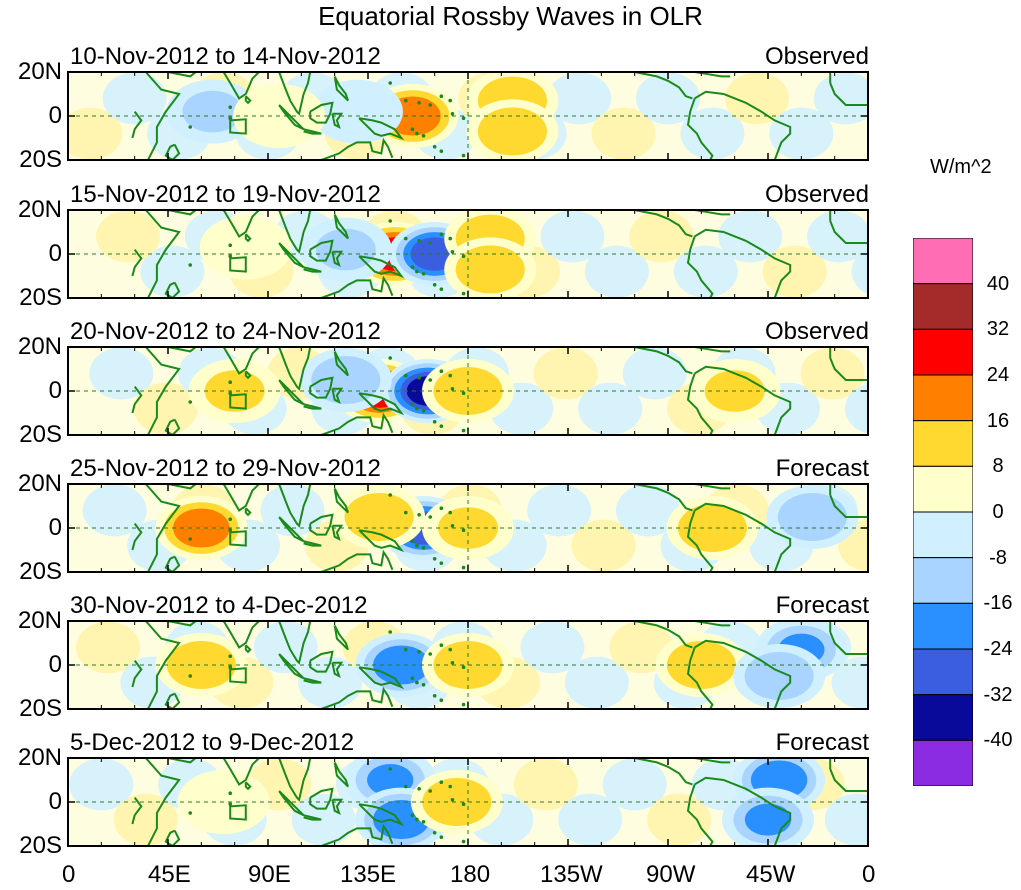  I want to click on colorbar-level-label: -24, so click(998, 649).